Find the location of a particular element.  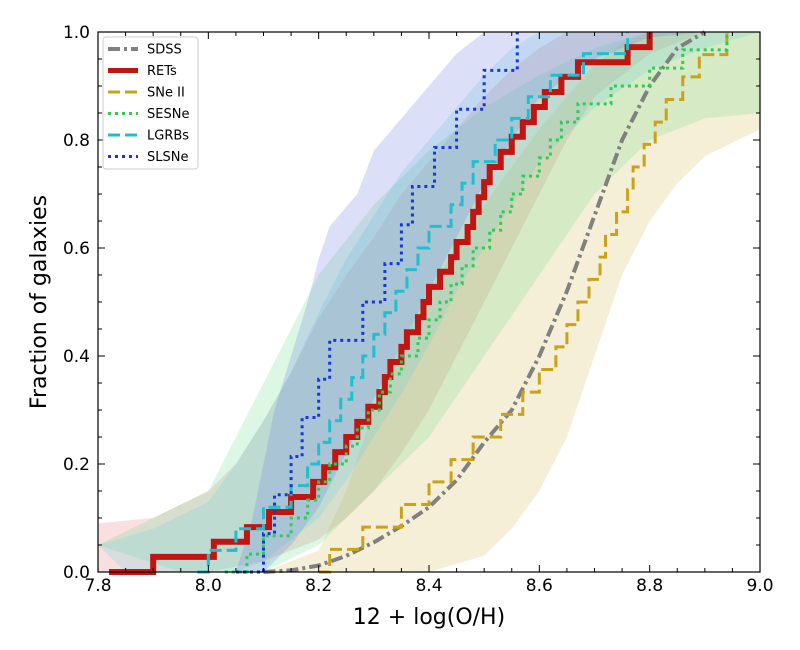

x-tick-label: 8.0 is located at coordinates (208, 586).